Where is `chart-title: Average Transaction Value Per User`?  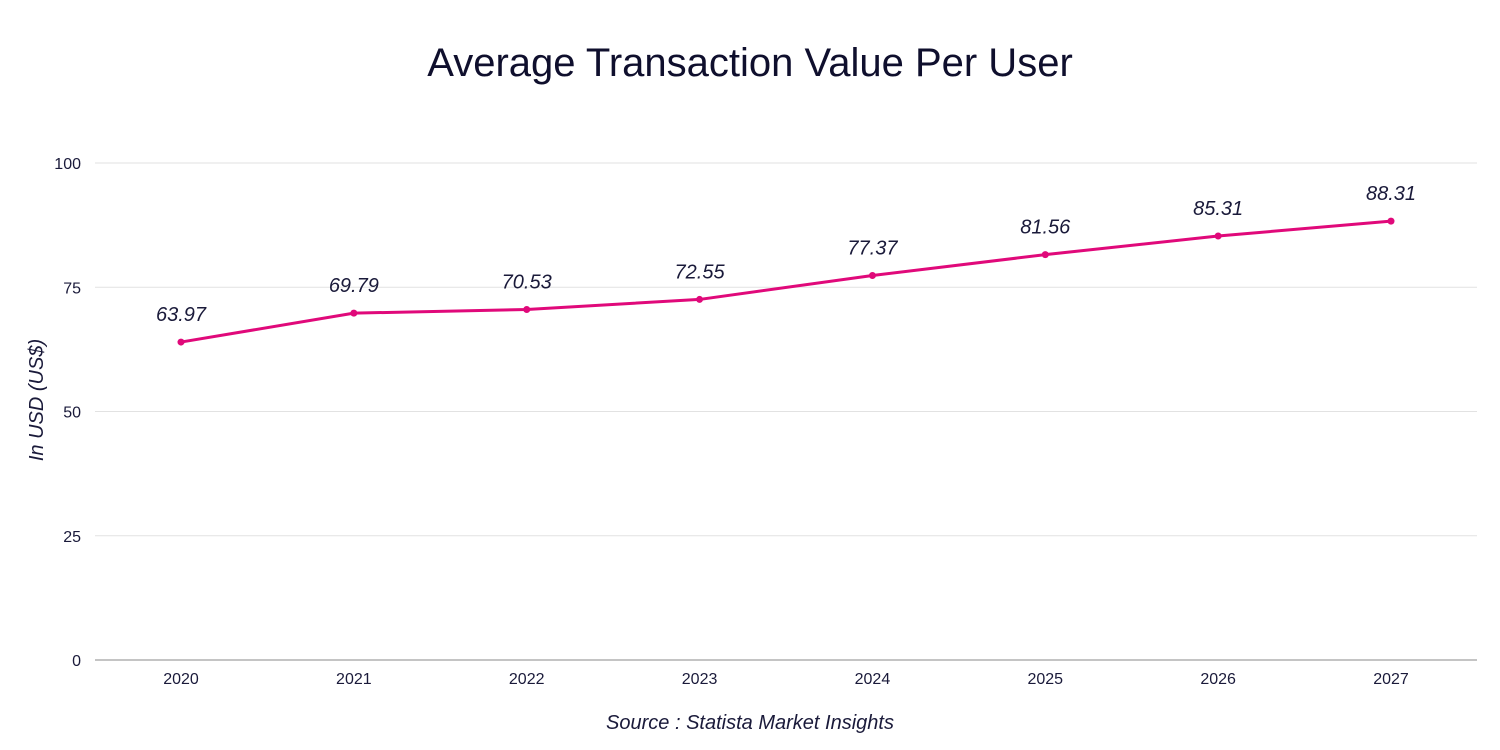 chart-title: Average Transaction Value Per User is located at coordinates (750, 63).